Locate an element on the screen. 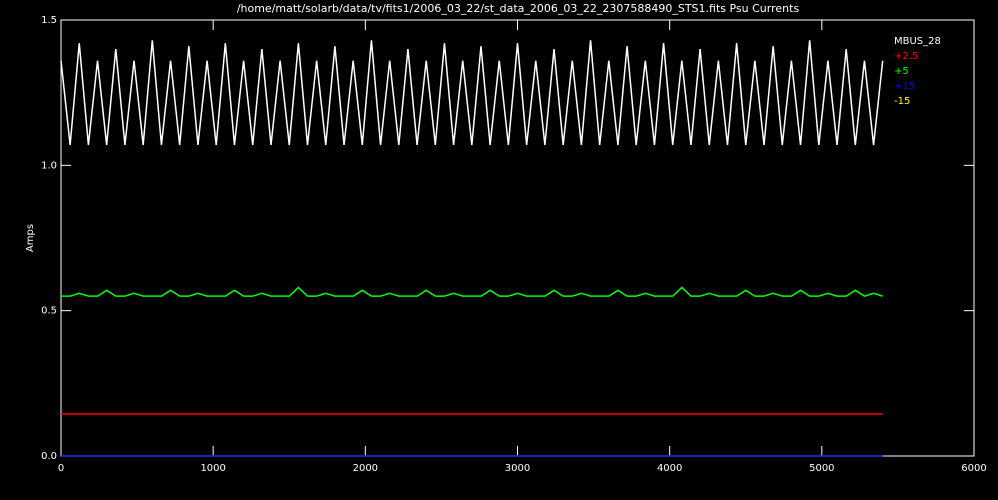 This screenshot has width=998, height=500. x-tick-label: 4000 is located at coordinates (669, 468).